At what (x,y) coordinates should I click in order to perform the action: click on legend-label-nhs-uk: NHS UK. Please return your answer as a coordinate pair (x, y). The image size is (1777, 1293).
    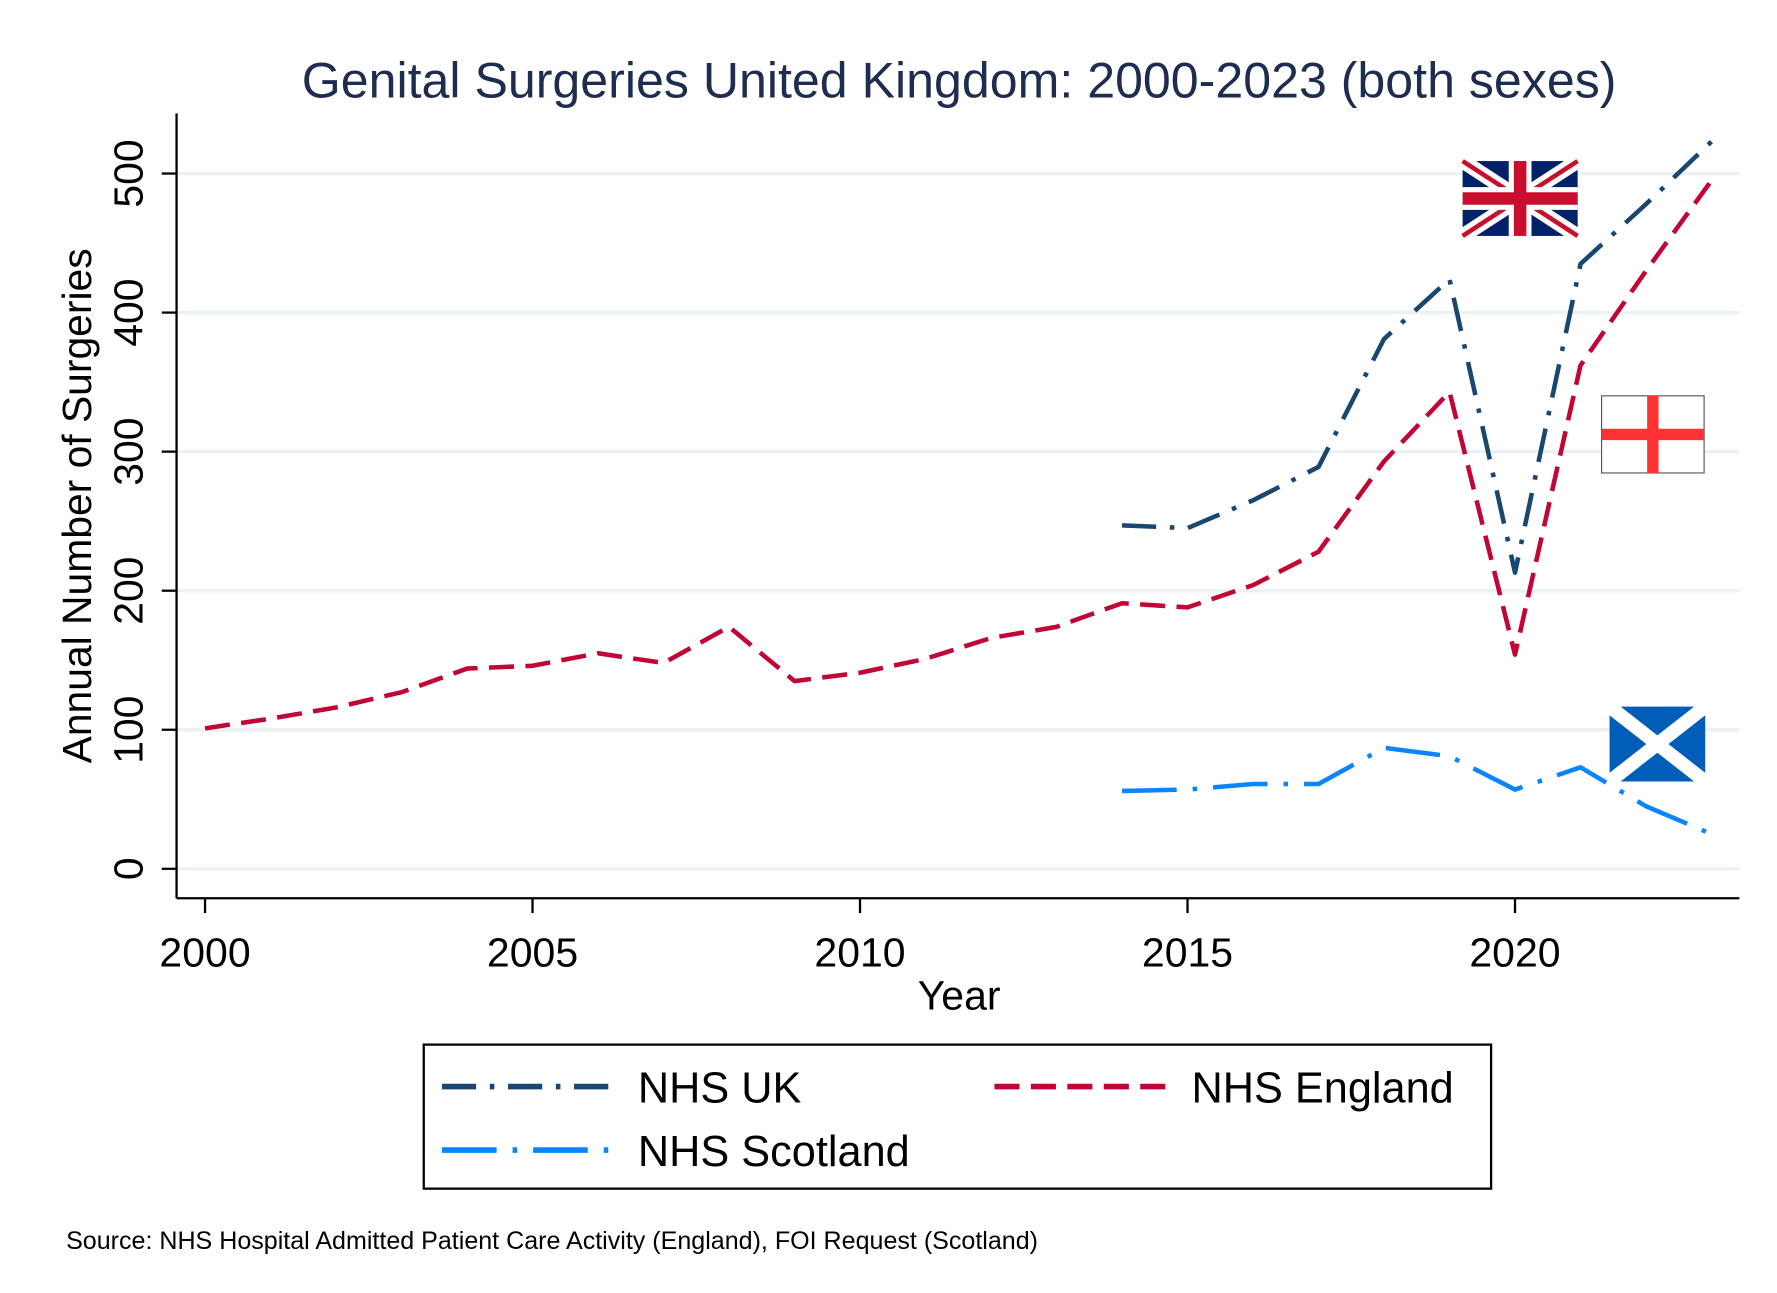
    Looking at the image, I should click on (720, 1089).